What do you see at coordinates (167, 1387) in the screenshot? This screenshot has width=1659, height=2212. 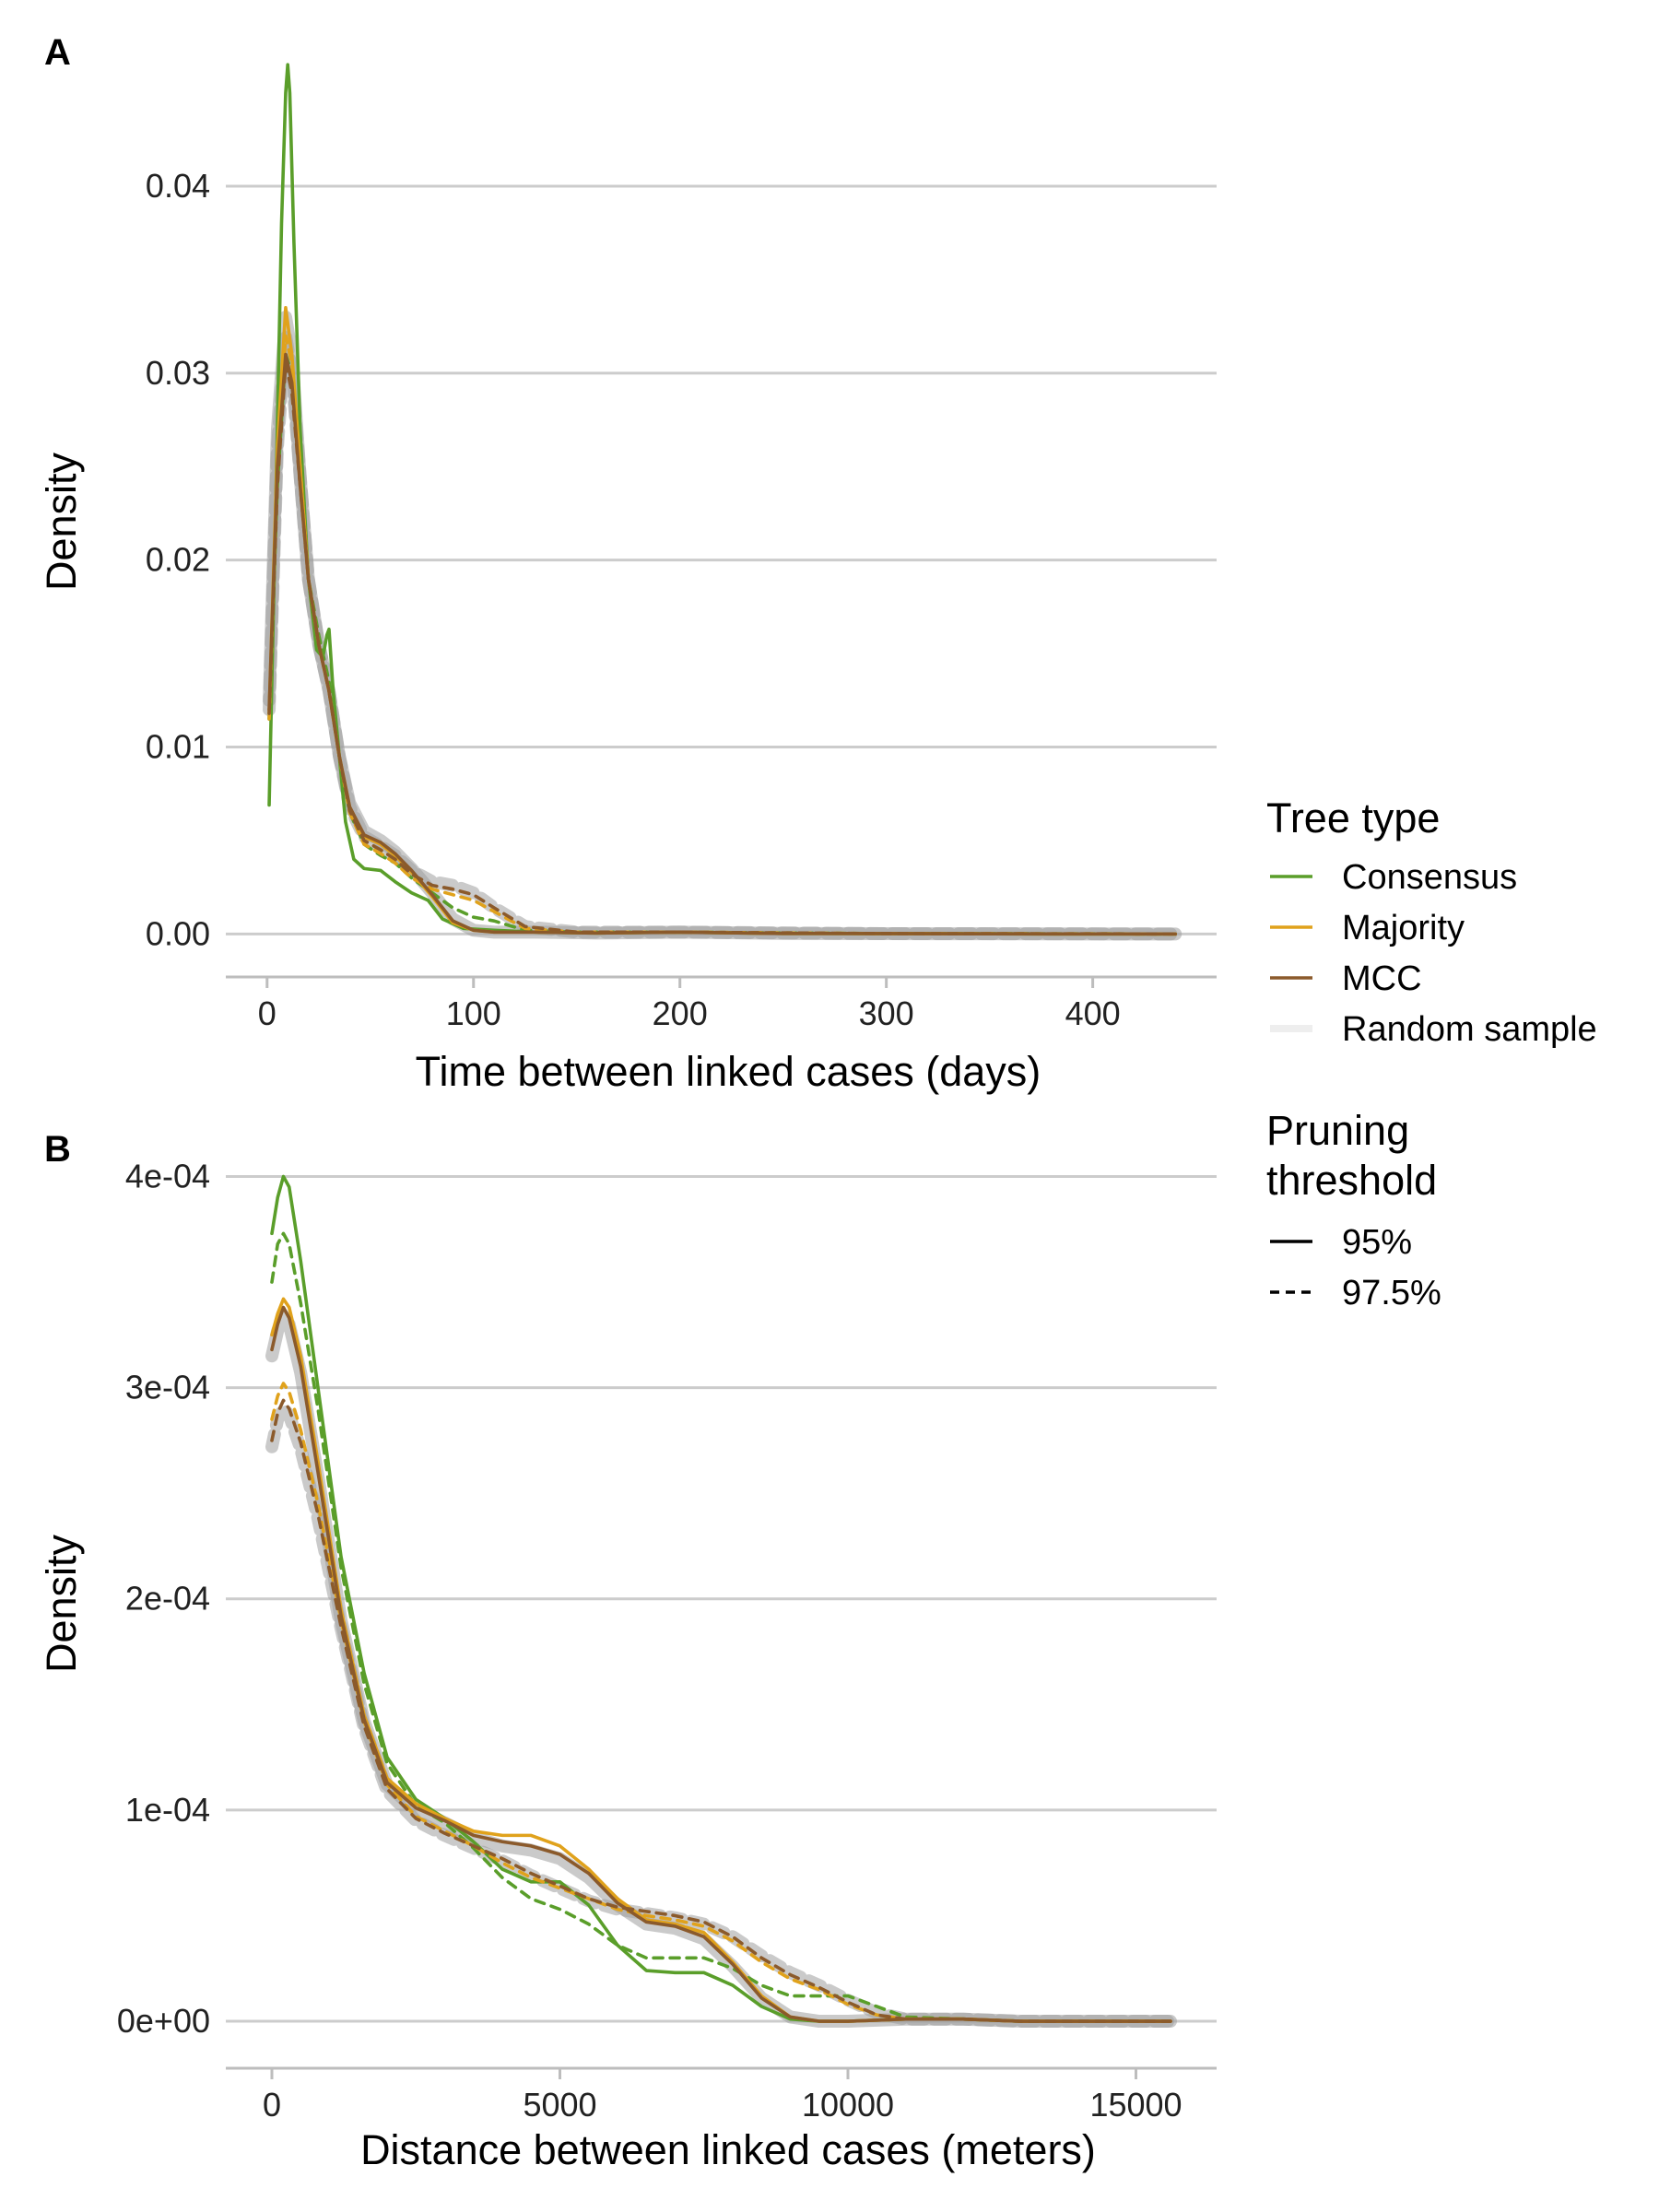 I see `panel-b-y-tick-label: 3e-04` at bounding box center [167, 1387].